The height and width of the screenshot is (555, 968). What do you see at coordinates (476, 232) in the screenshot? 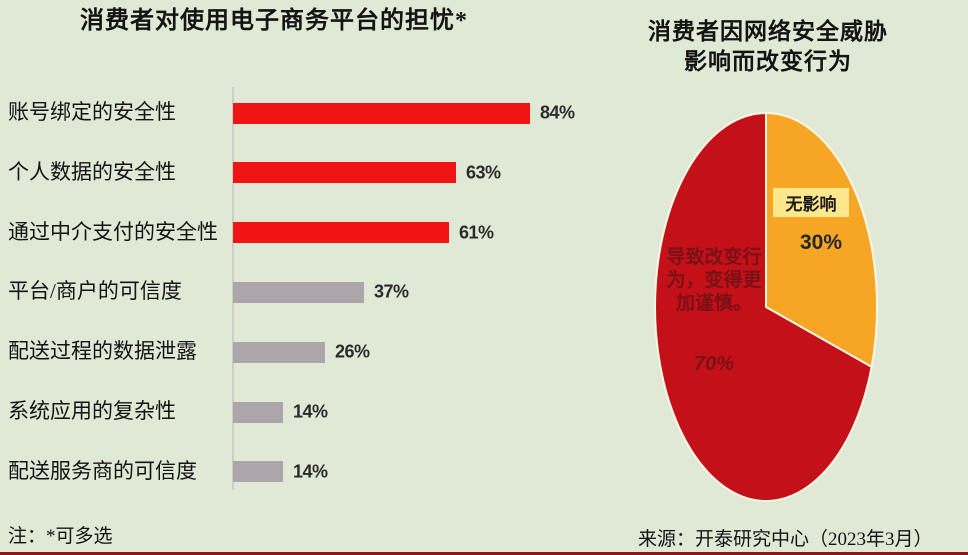
I see `bar-value-label: 61%` at bounding box center [476, 232].